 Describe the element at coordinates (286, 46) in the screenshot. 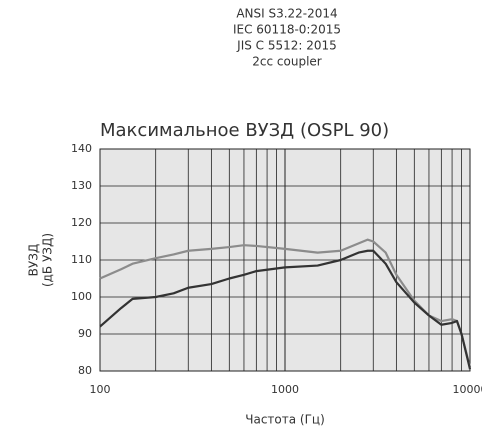

I see `header-line: JIS C 5512: 2015` at that location.